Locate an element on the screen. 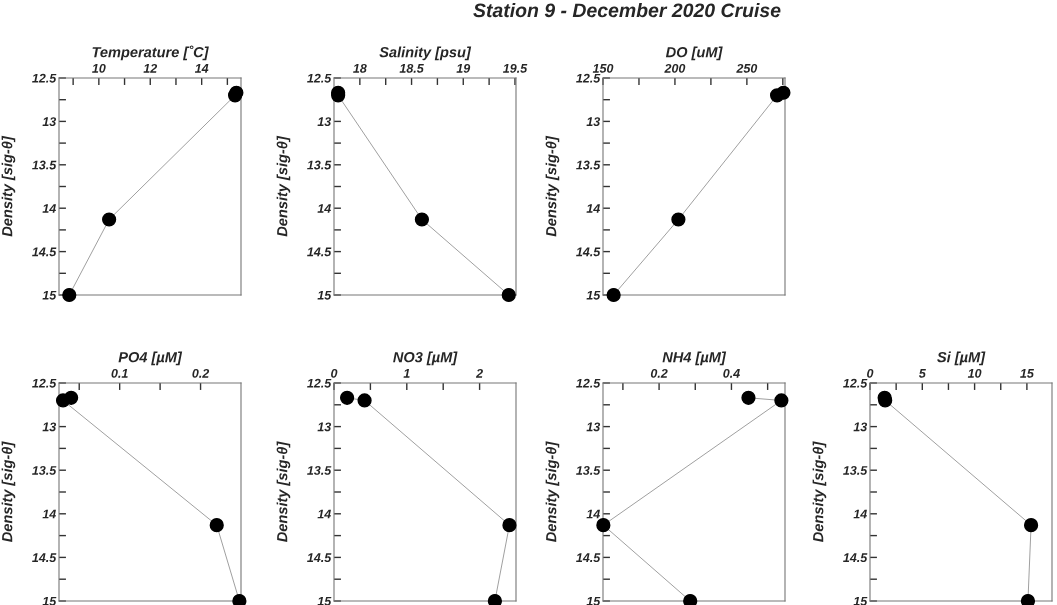  x-tick-label: 15 is located at coordinates (1027, 373).